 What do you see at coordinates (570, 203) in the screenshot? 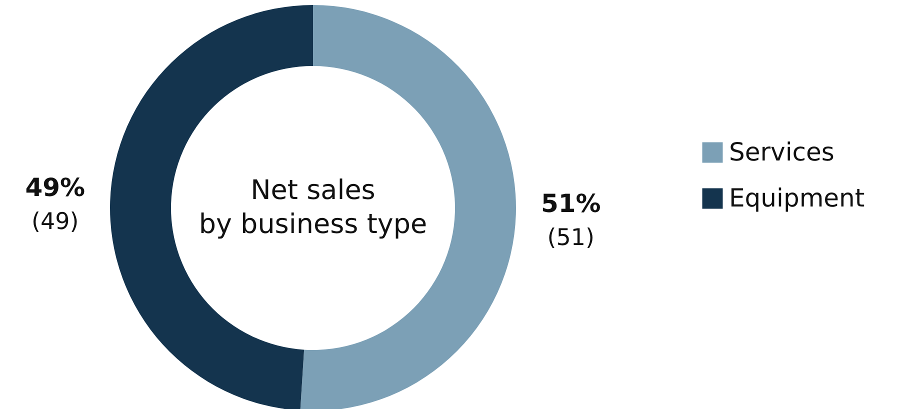
I see `data-label: 51%` at bounding box center [570, 203].